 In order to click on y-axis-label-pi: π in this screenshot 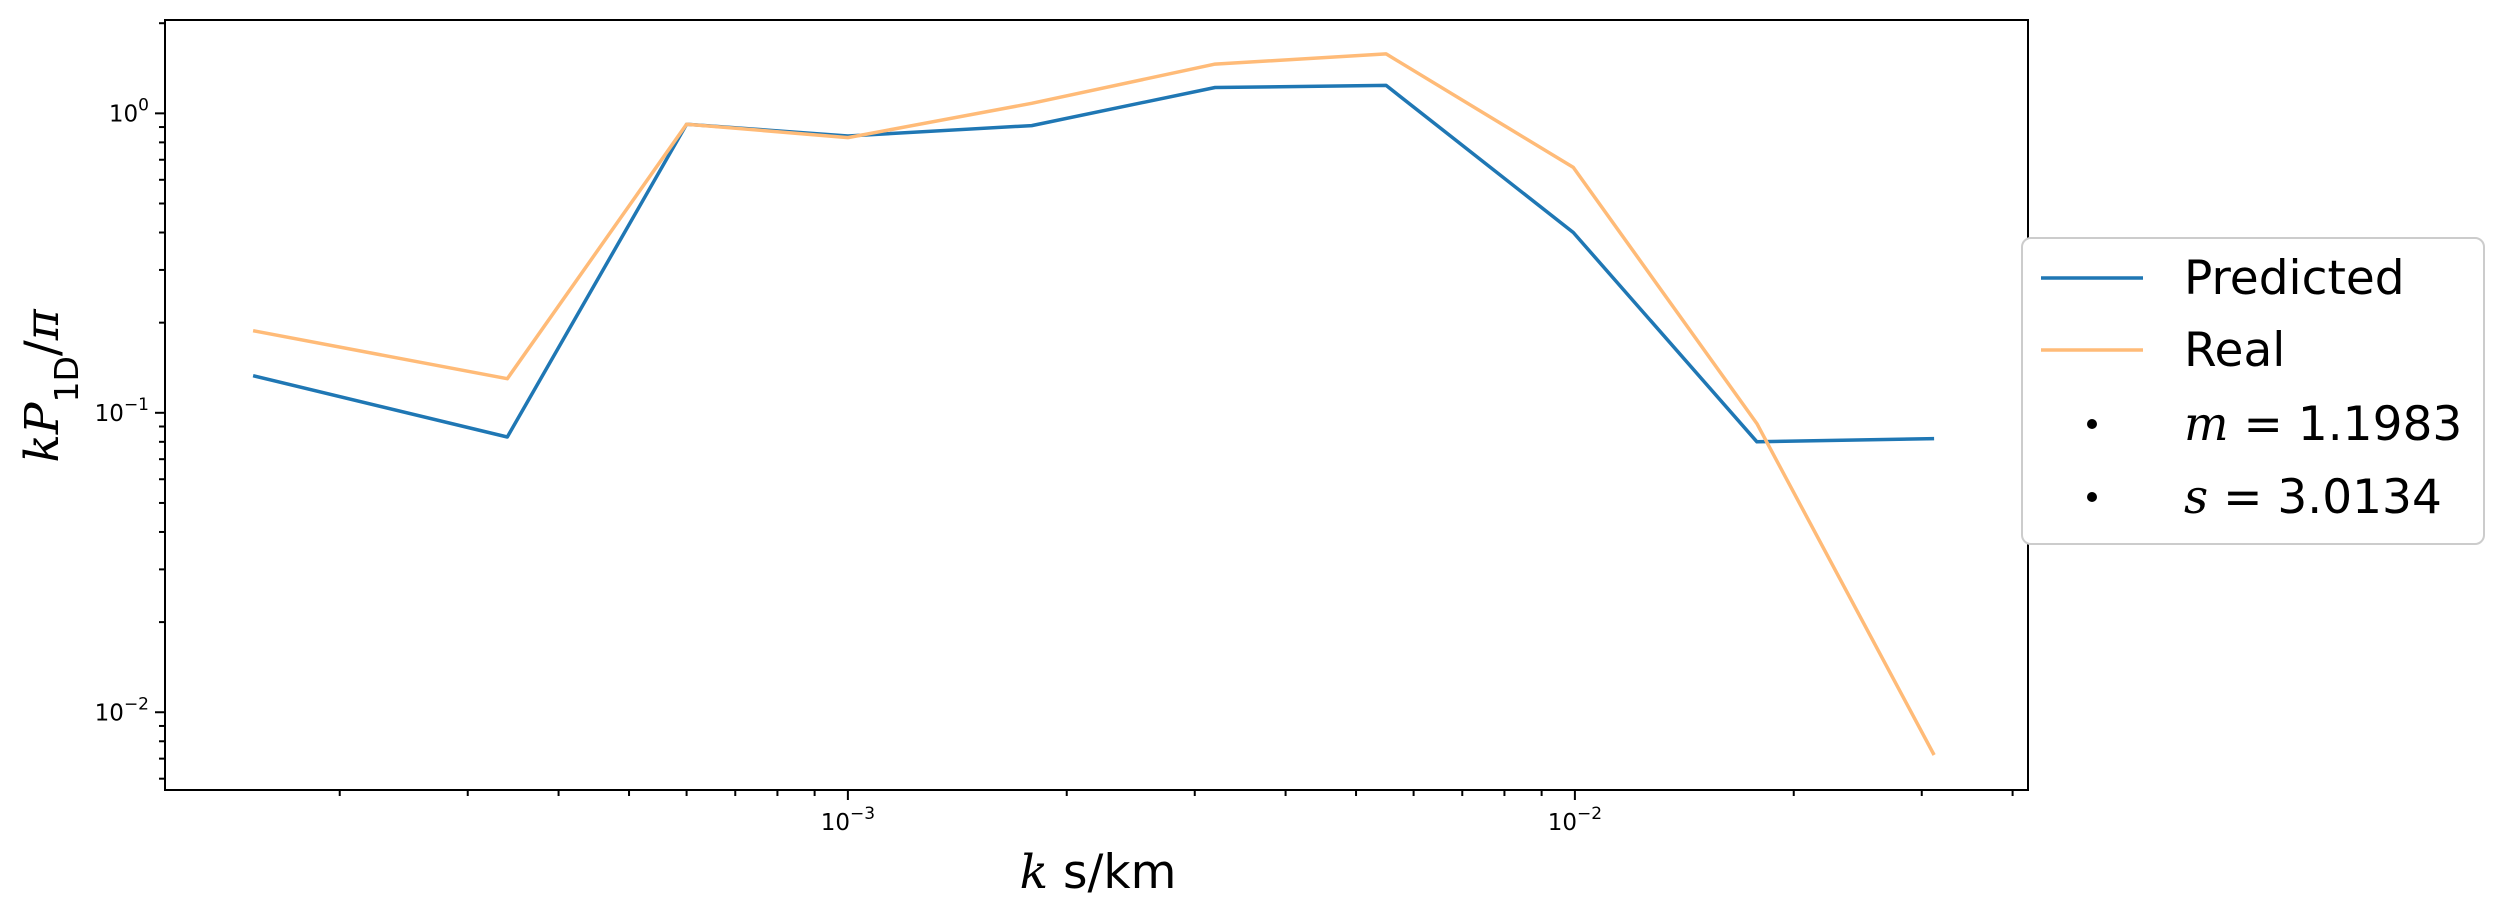, I will do `click(42, 324)`.